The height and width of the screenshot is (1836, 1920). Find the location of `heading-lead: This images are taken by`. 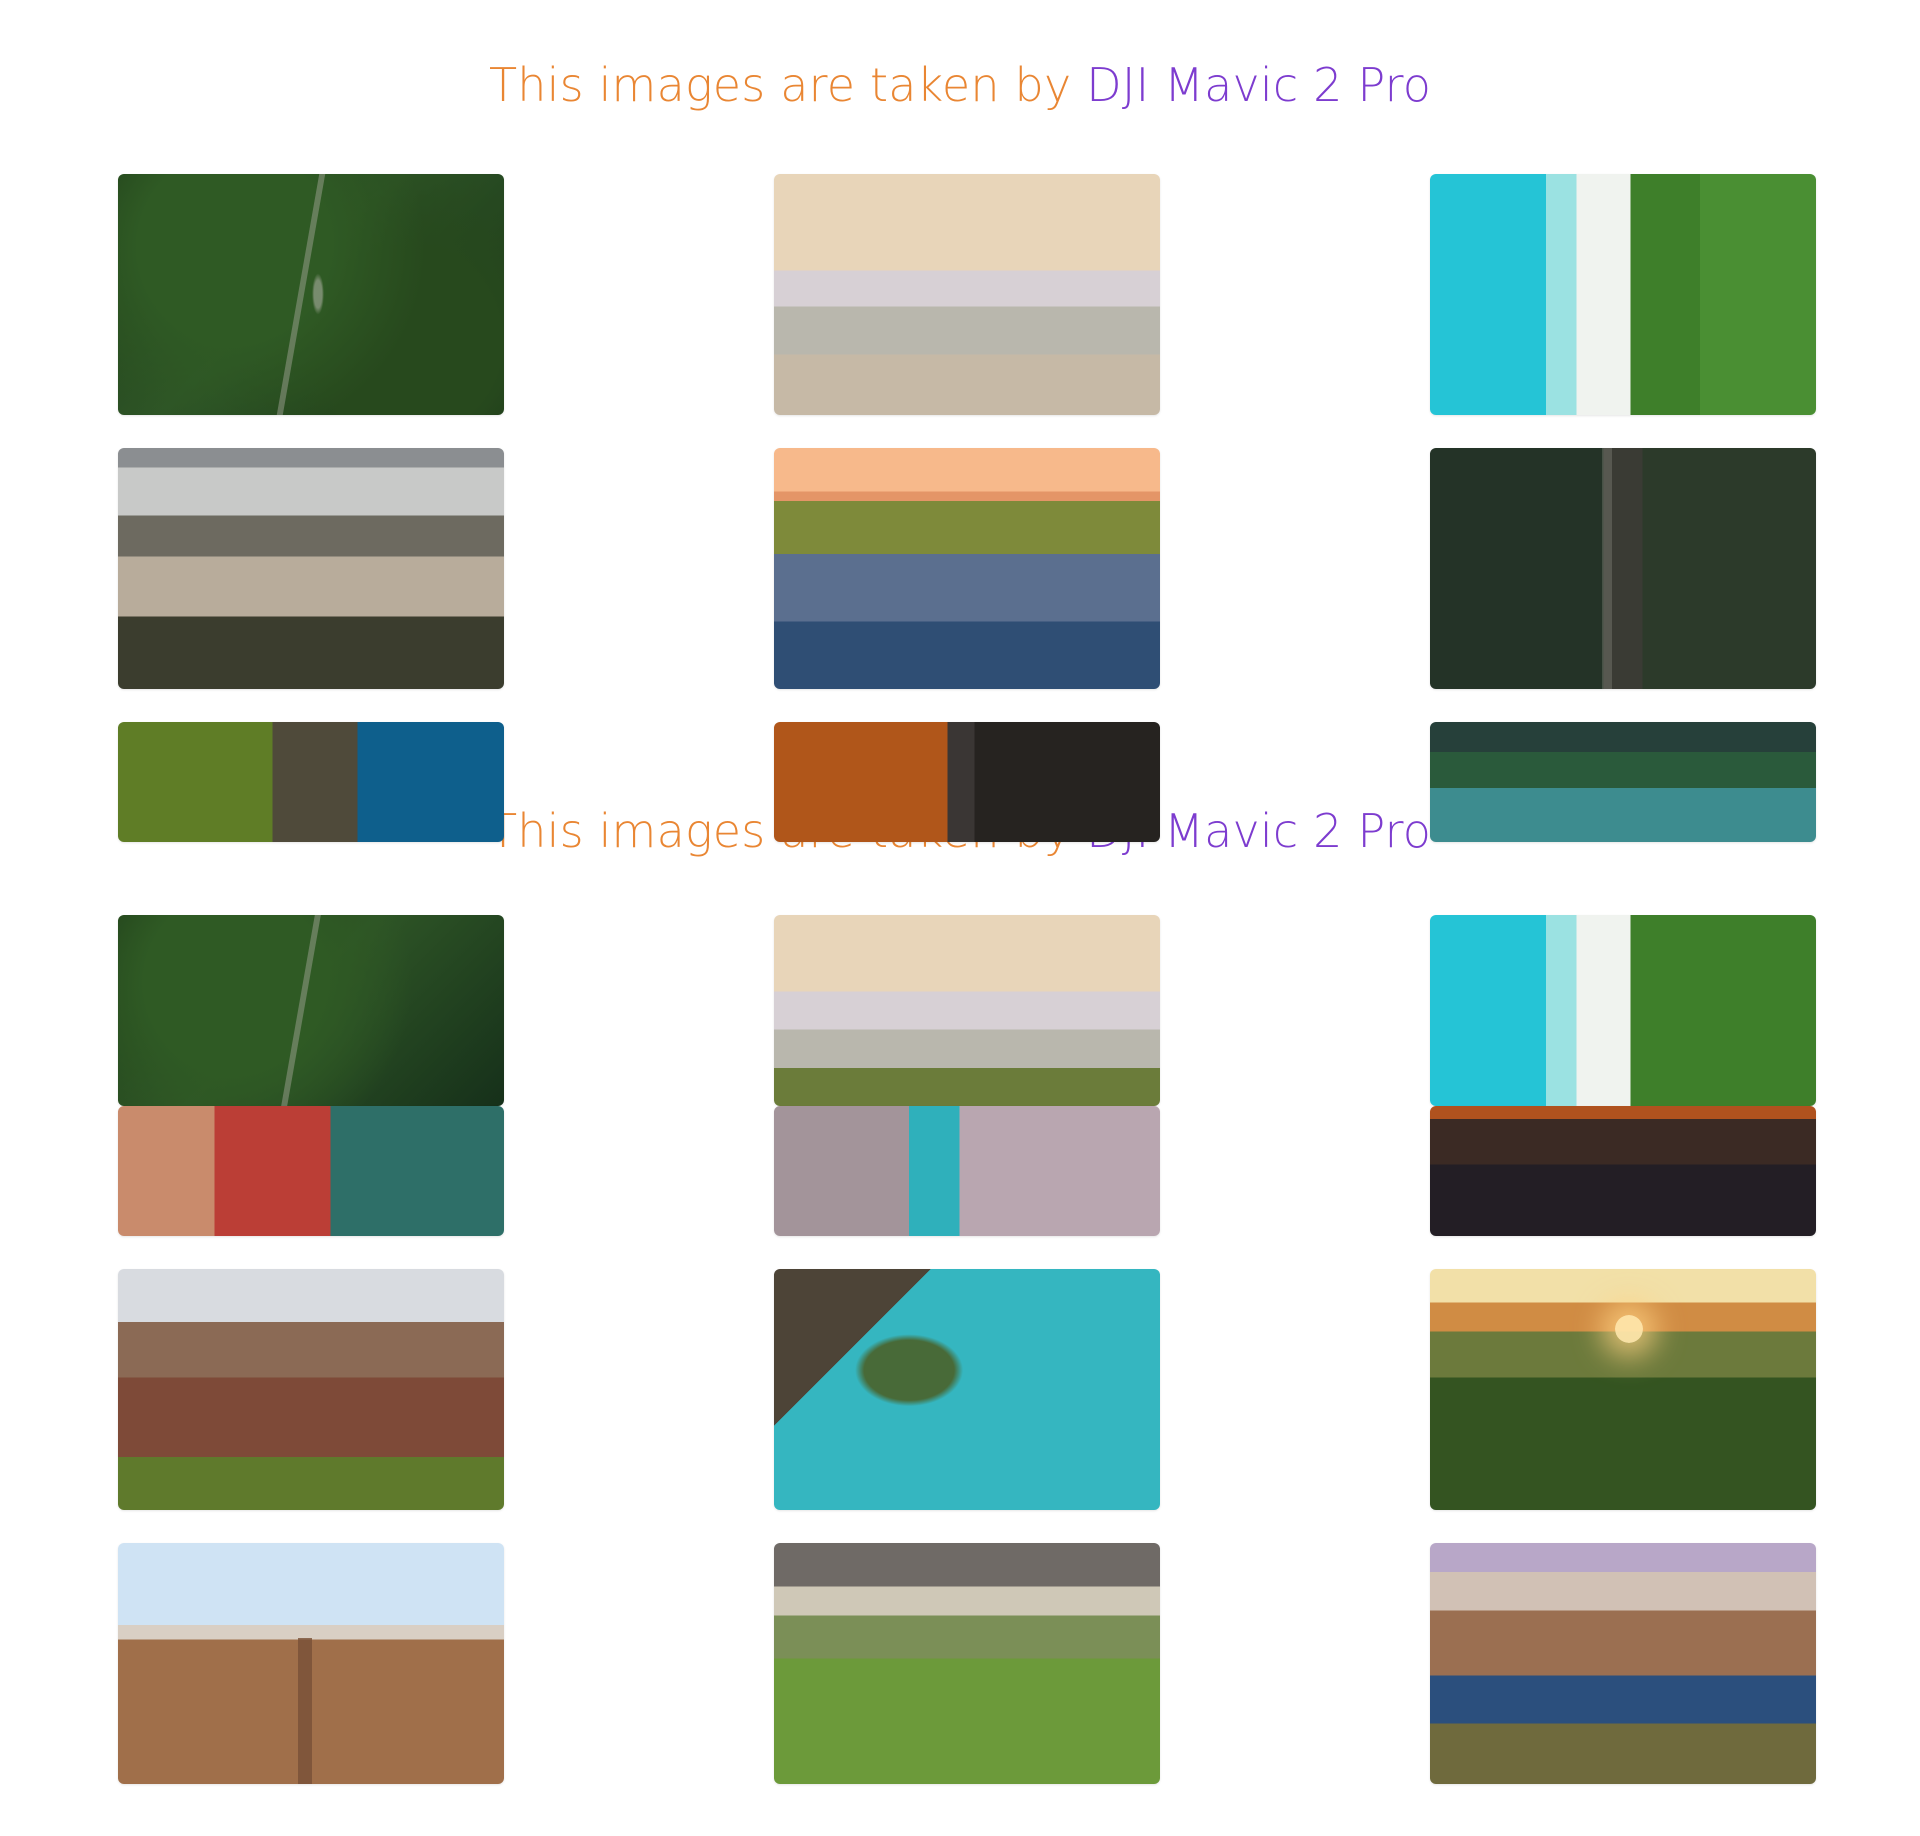

heading-lead: This images are taken by is located at coordinates (787, 85).